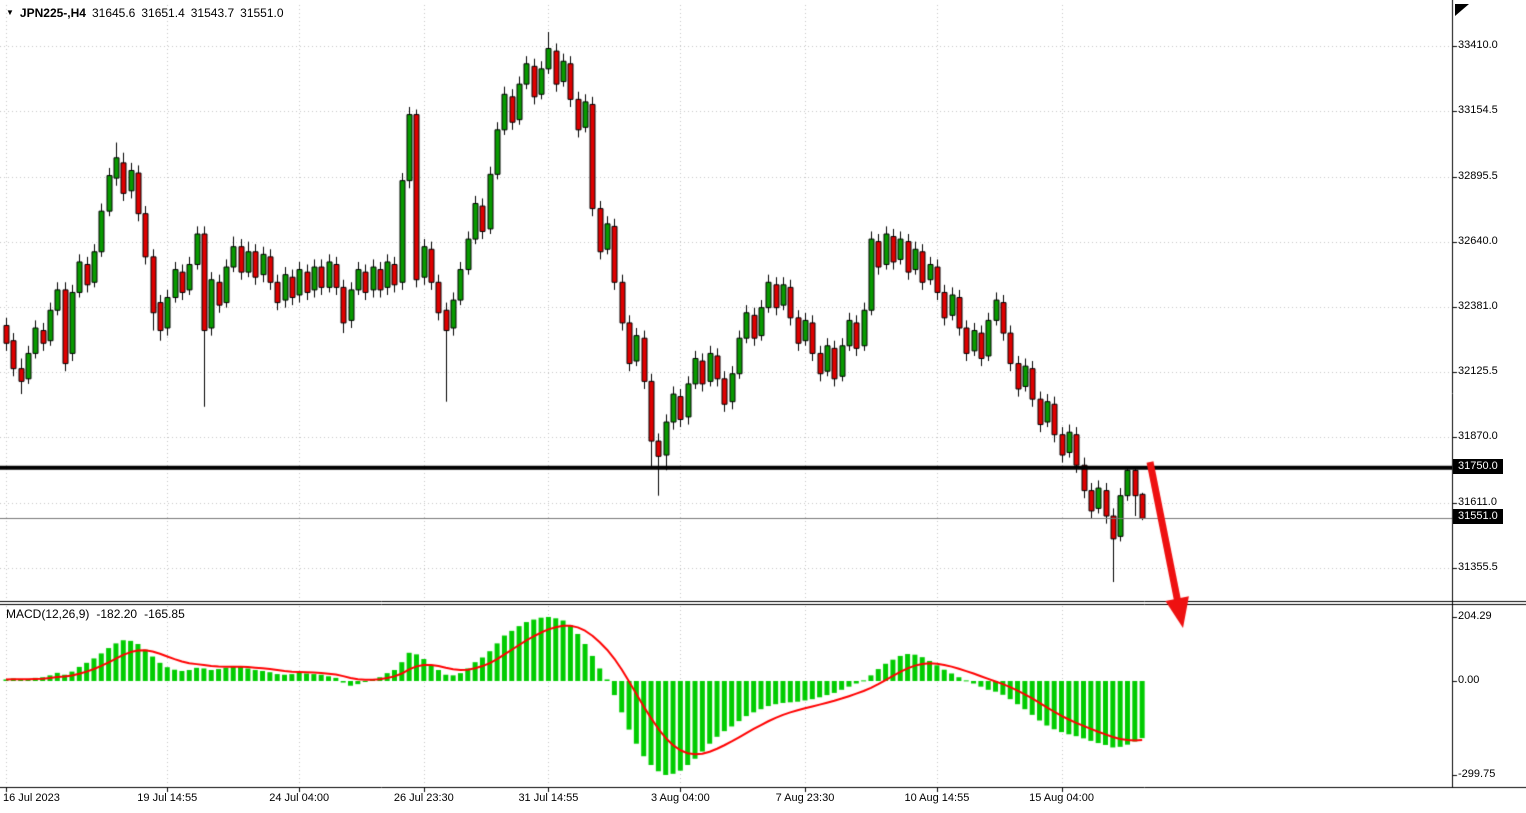 The width and height of the screenshot is (1526, 813). What do you see at coordinates (1469, 680) in the screenshot?
I see `macd-tick-label: 0.00` at bounding box center [1469, 680].